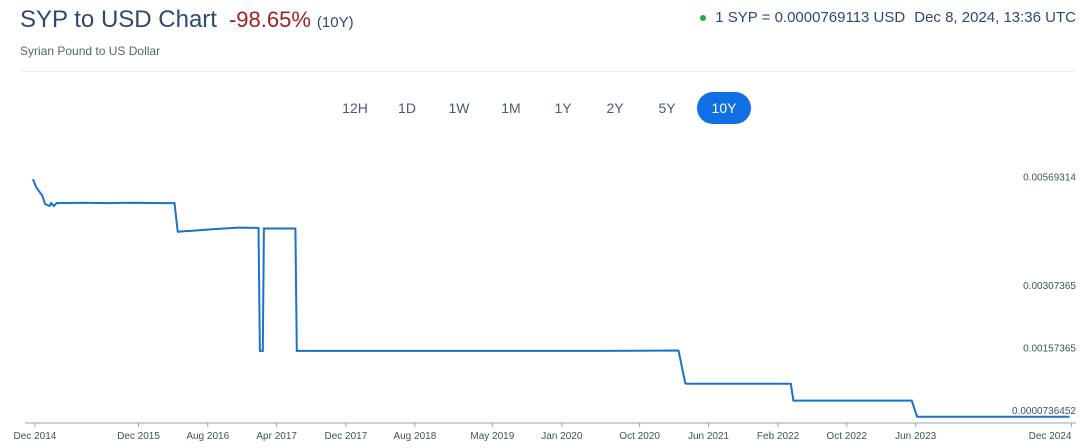 This screenshot has height=448, width=1084. What do you see at coordinates (916, 436) in the screenshot?
I see `x-tick-label: Jun 2023` at bounding box center [916, 436].